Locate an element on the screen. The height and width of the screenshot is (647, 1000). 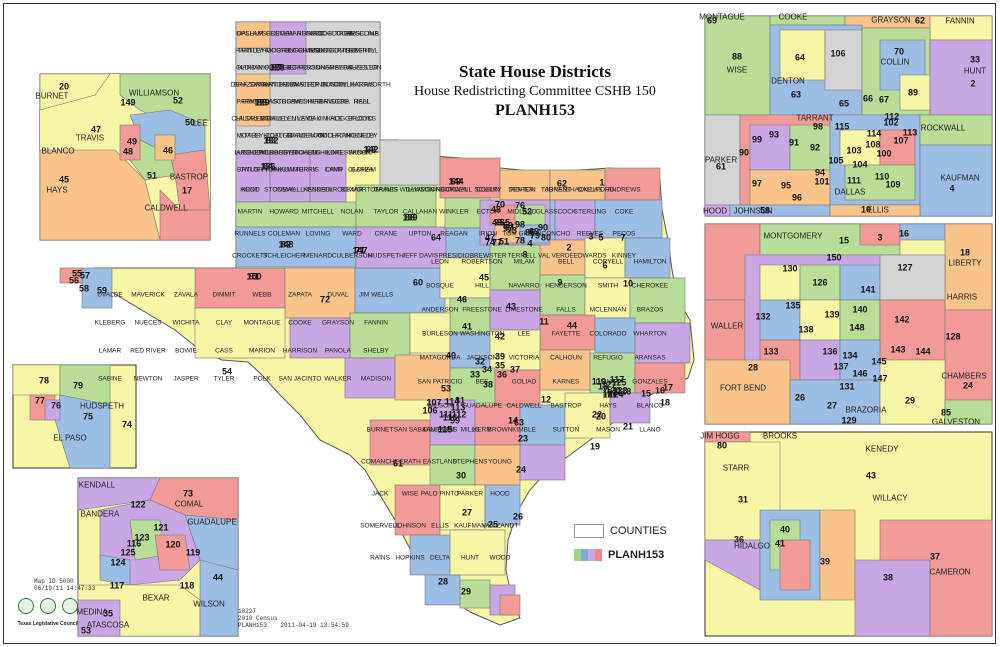
district-label: 70 is located at coordinates (899, 51).